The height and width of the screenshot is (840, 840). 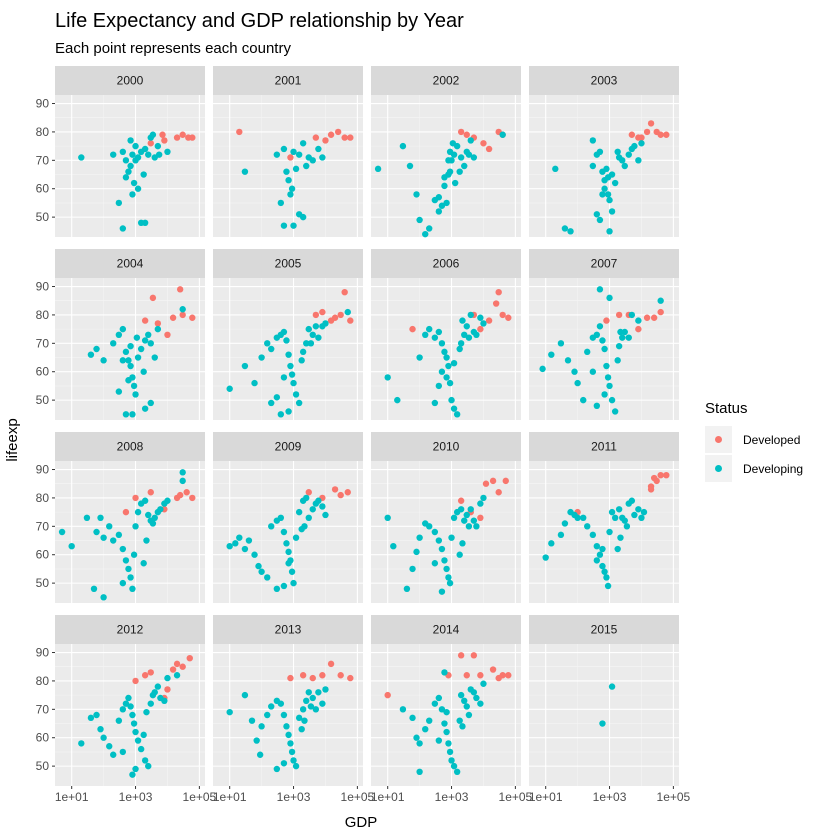 I want to click on x-tick-label: 1e+03, so click(x=610, y=797).